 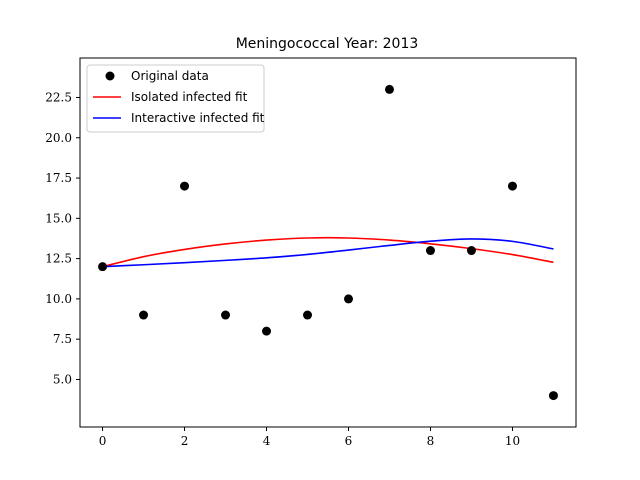 I want to click on x-tick-label: 8, so click(x=431, y=441).